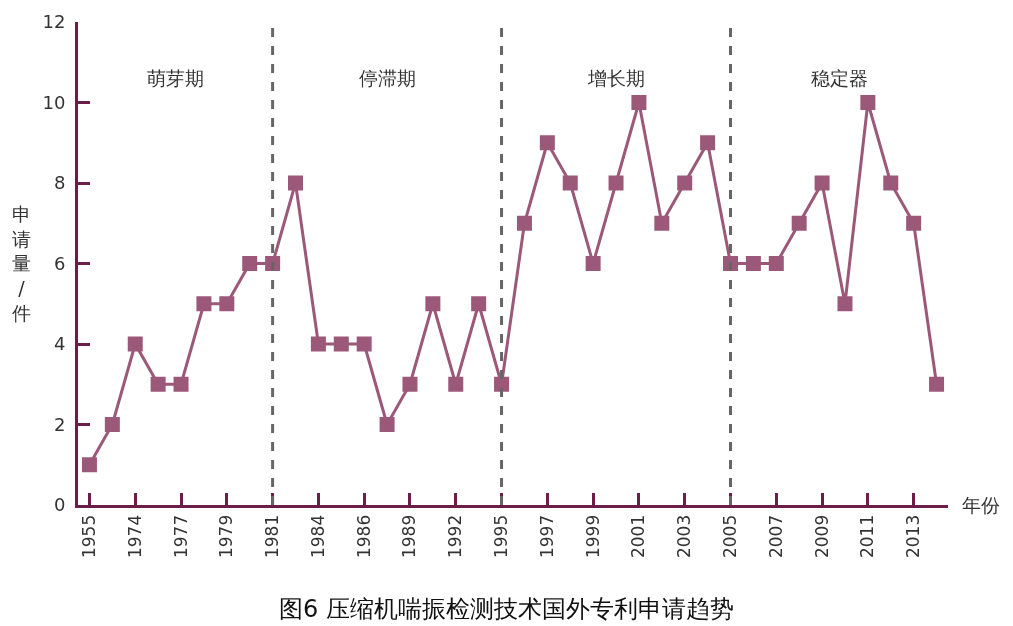 Image resolution: width=1013 pixels, height=626 pixels. What do you see at coordinates (616, 78) in the screenshot?
I see `annotation: 增长期` at bounding box center [616, 78].